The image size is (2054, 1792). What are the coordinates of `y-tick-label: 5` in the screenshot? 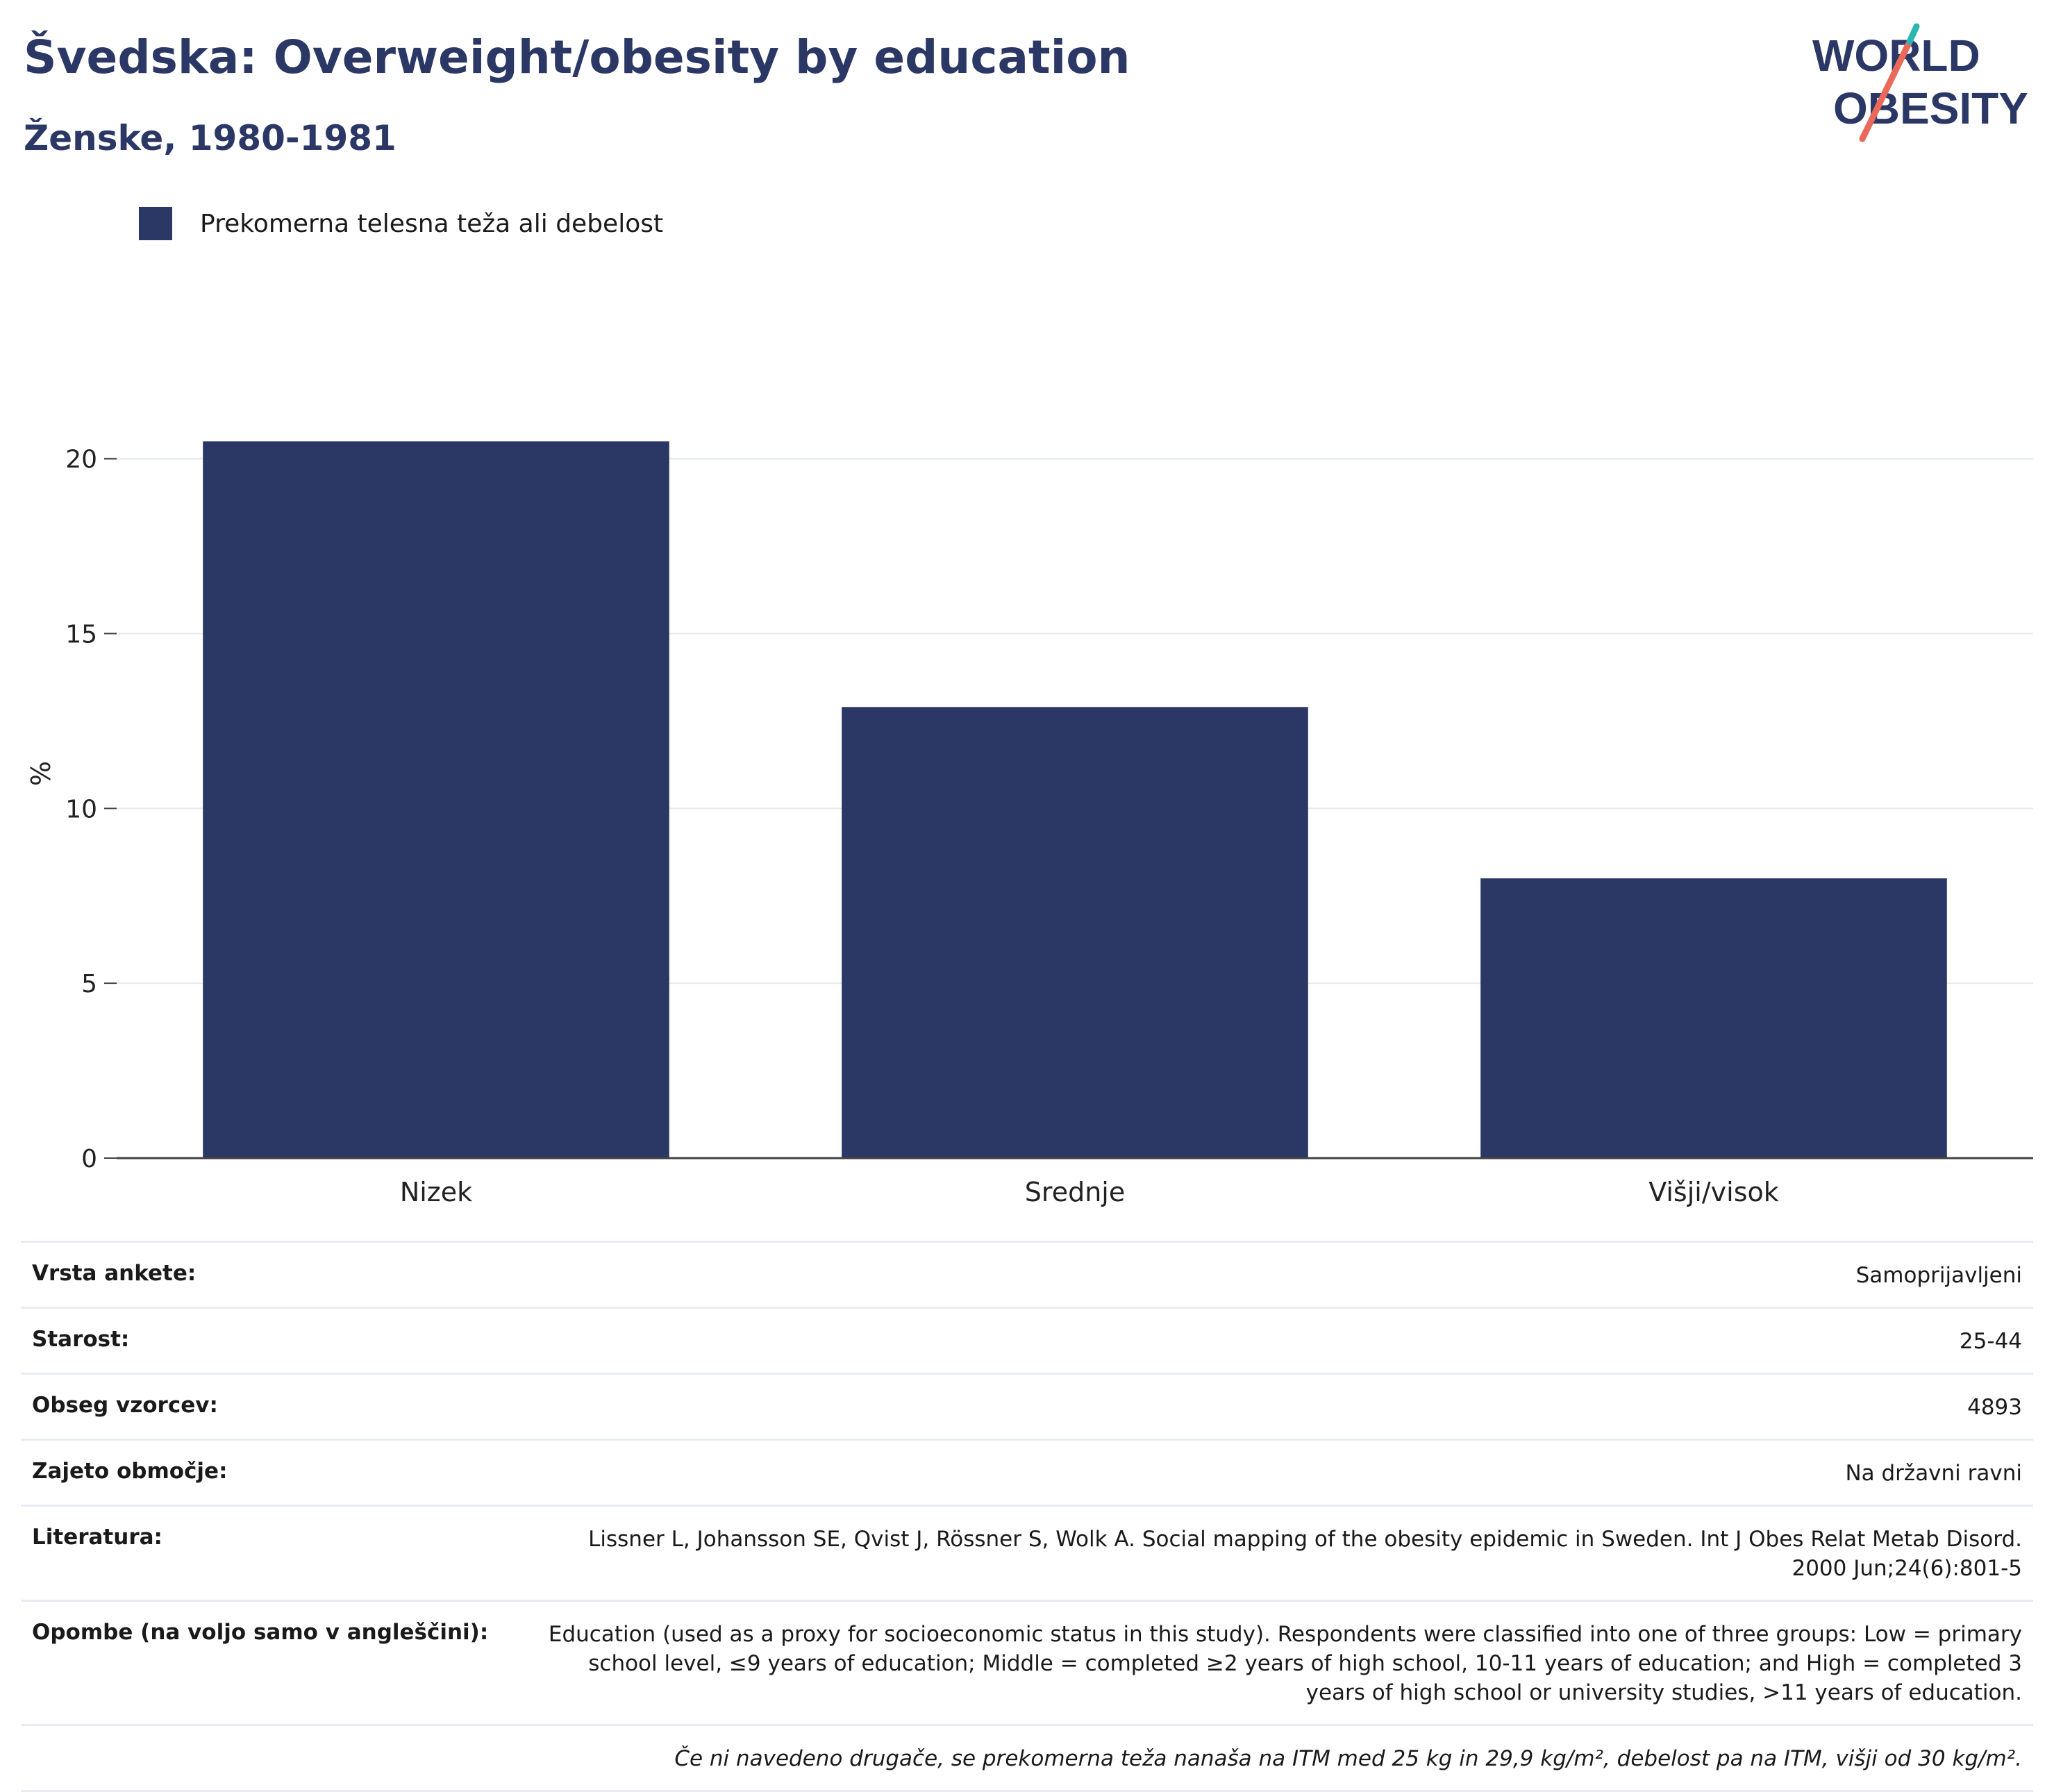 It's located at (89, 984).